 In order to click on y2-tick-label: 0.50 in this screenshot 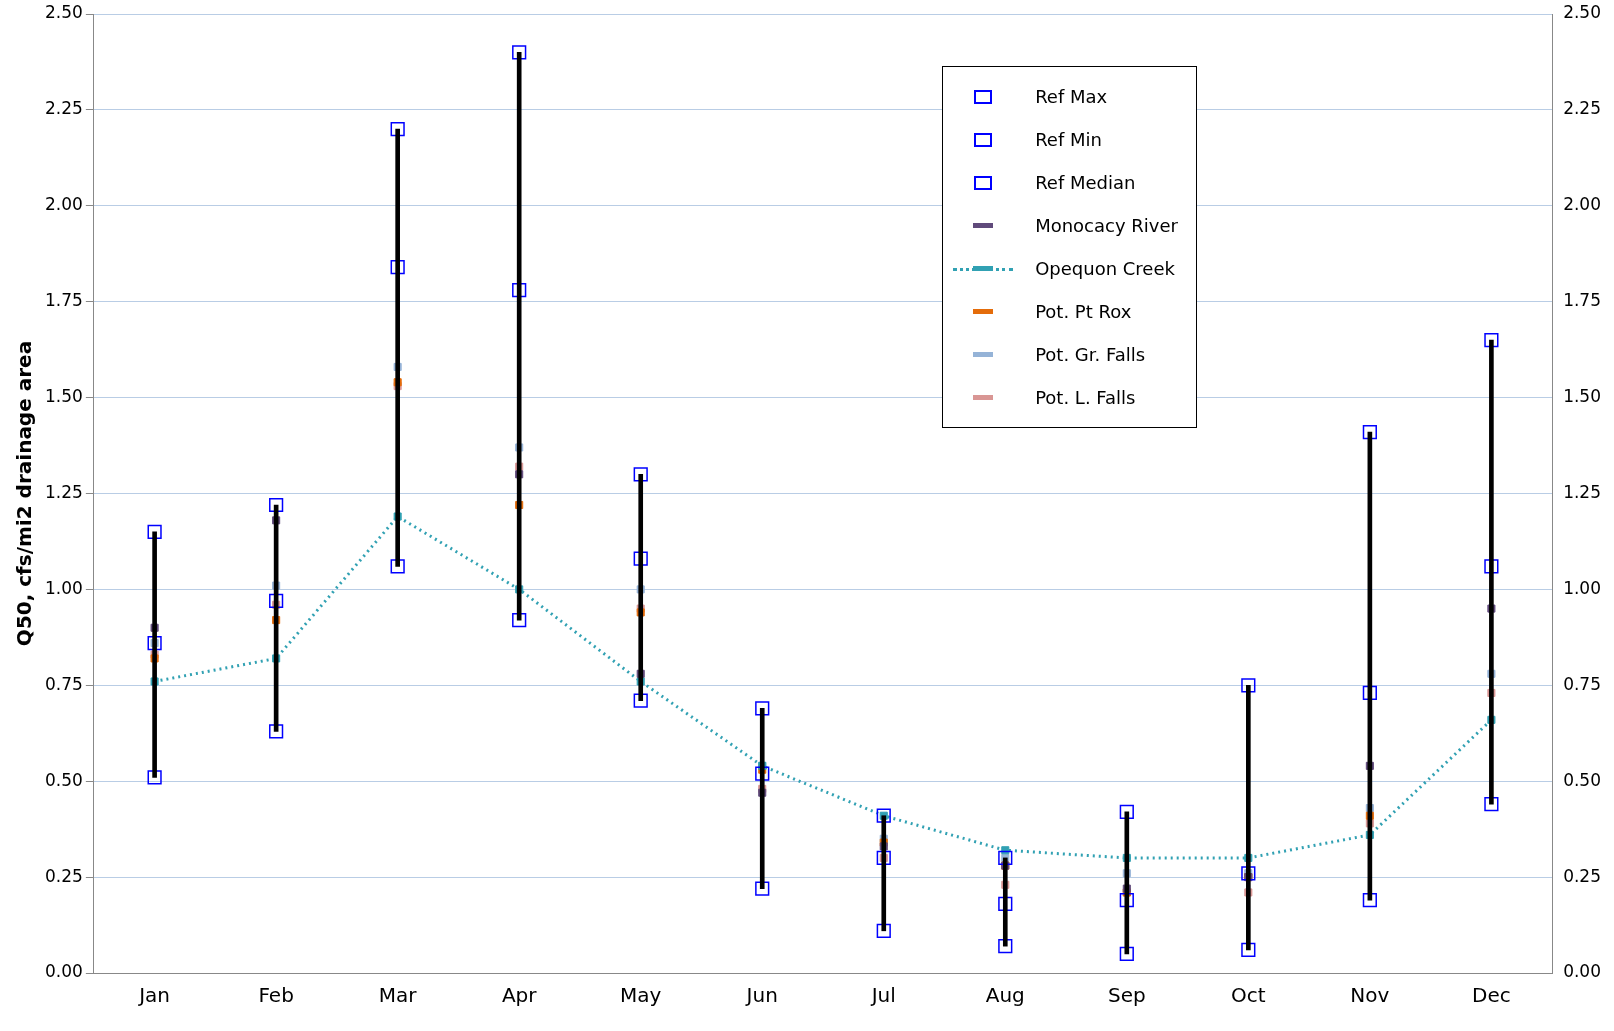, I will do `click(1582, 779)`.